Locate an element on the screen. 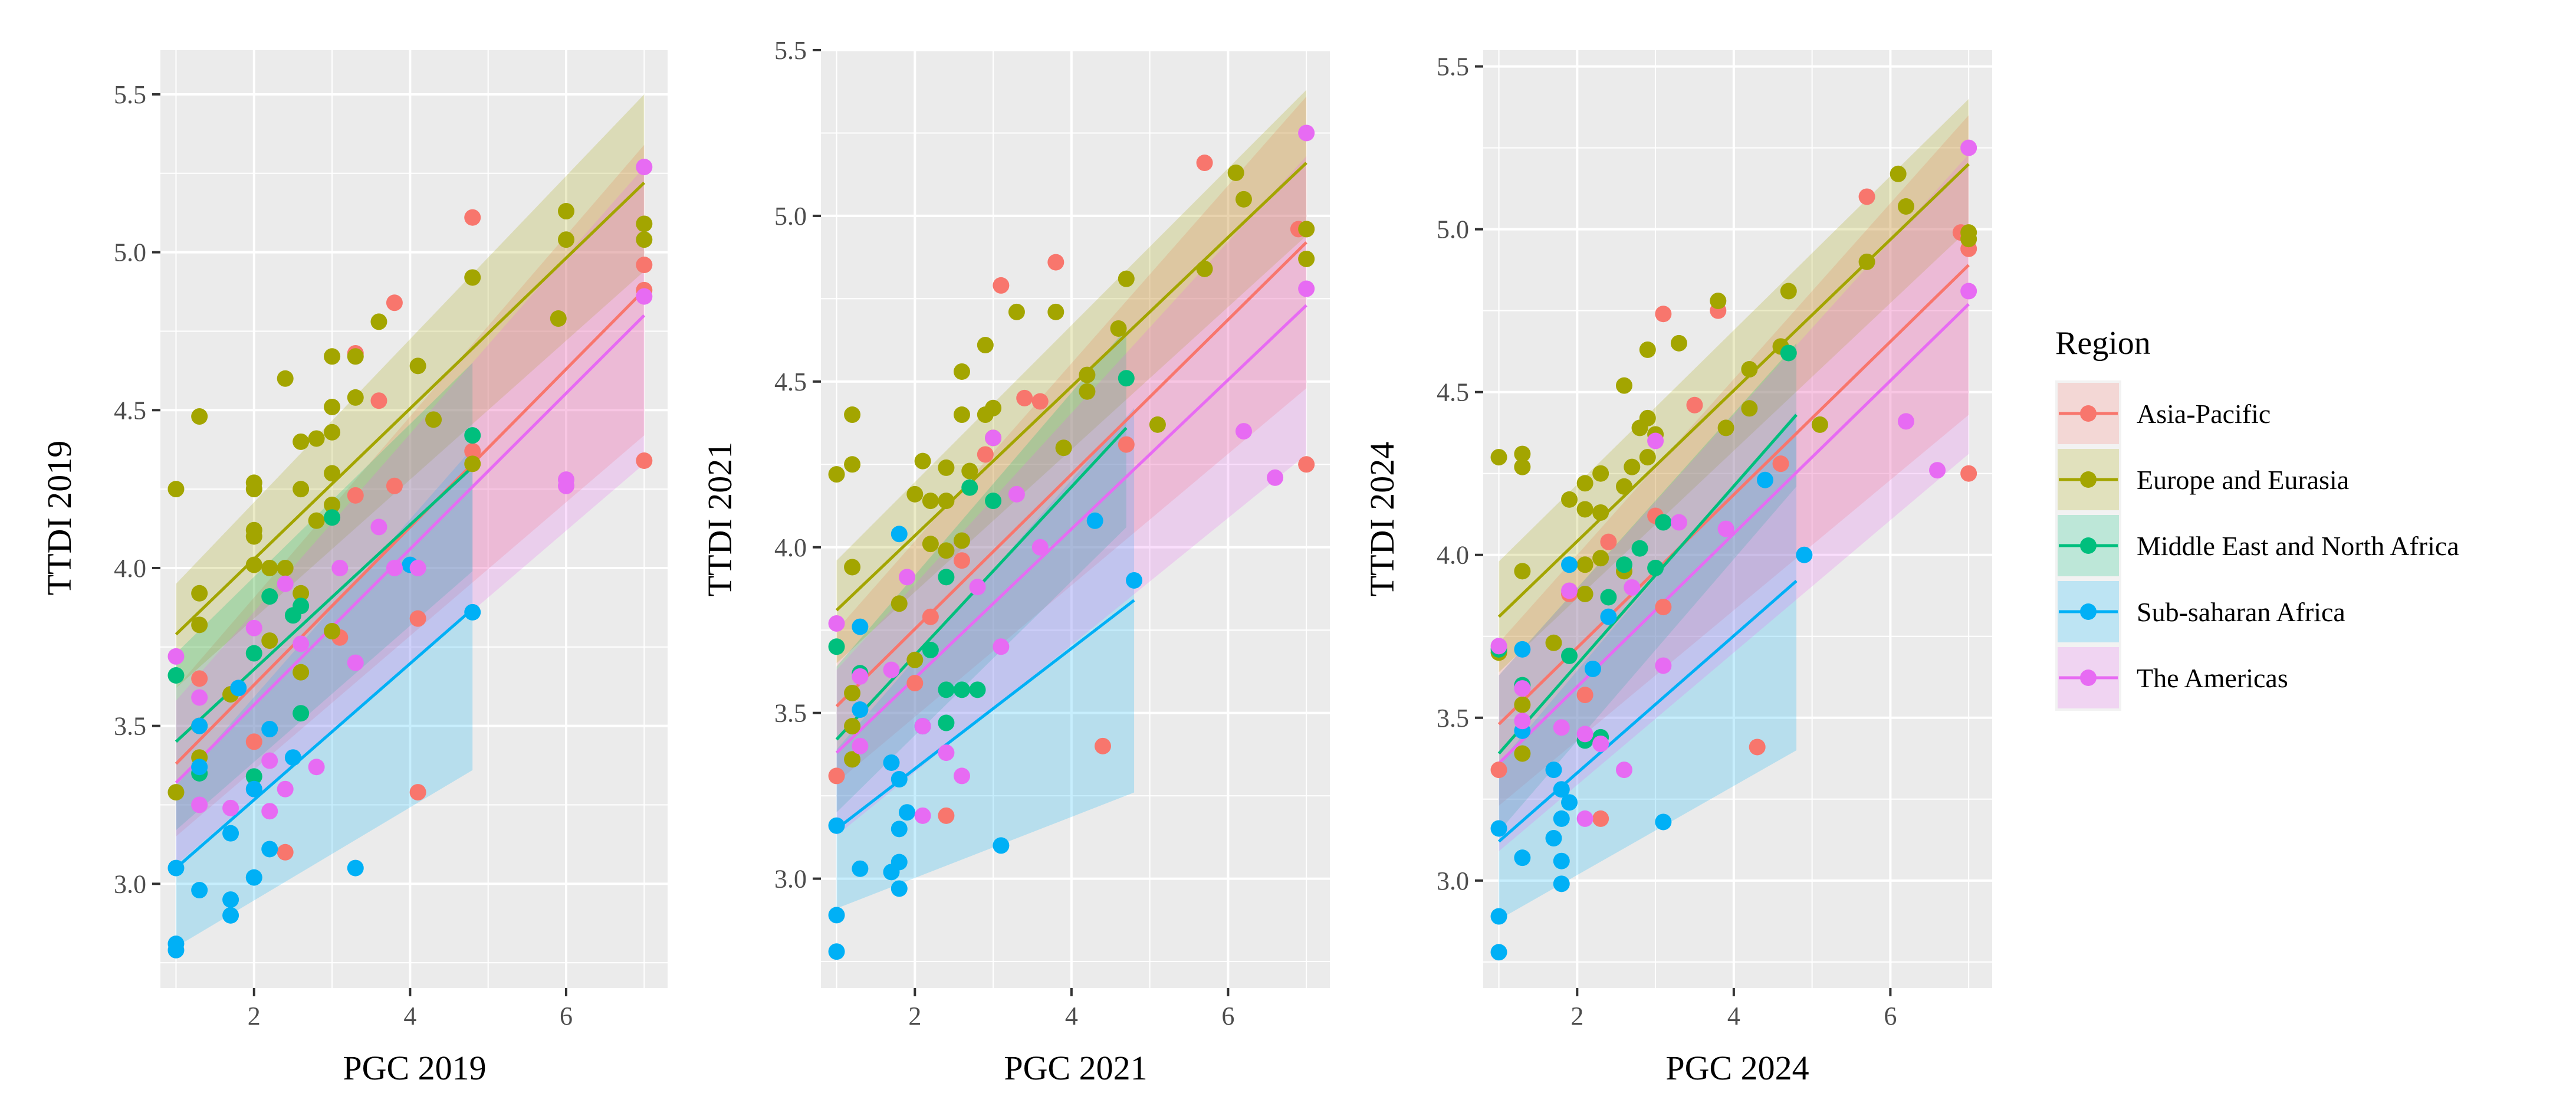  y-tick-label: 5.5 is located at coordinates (130, 94).